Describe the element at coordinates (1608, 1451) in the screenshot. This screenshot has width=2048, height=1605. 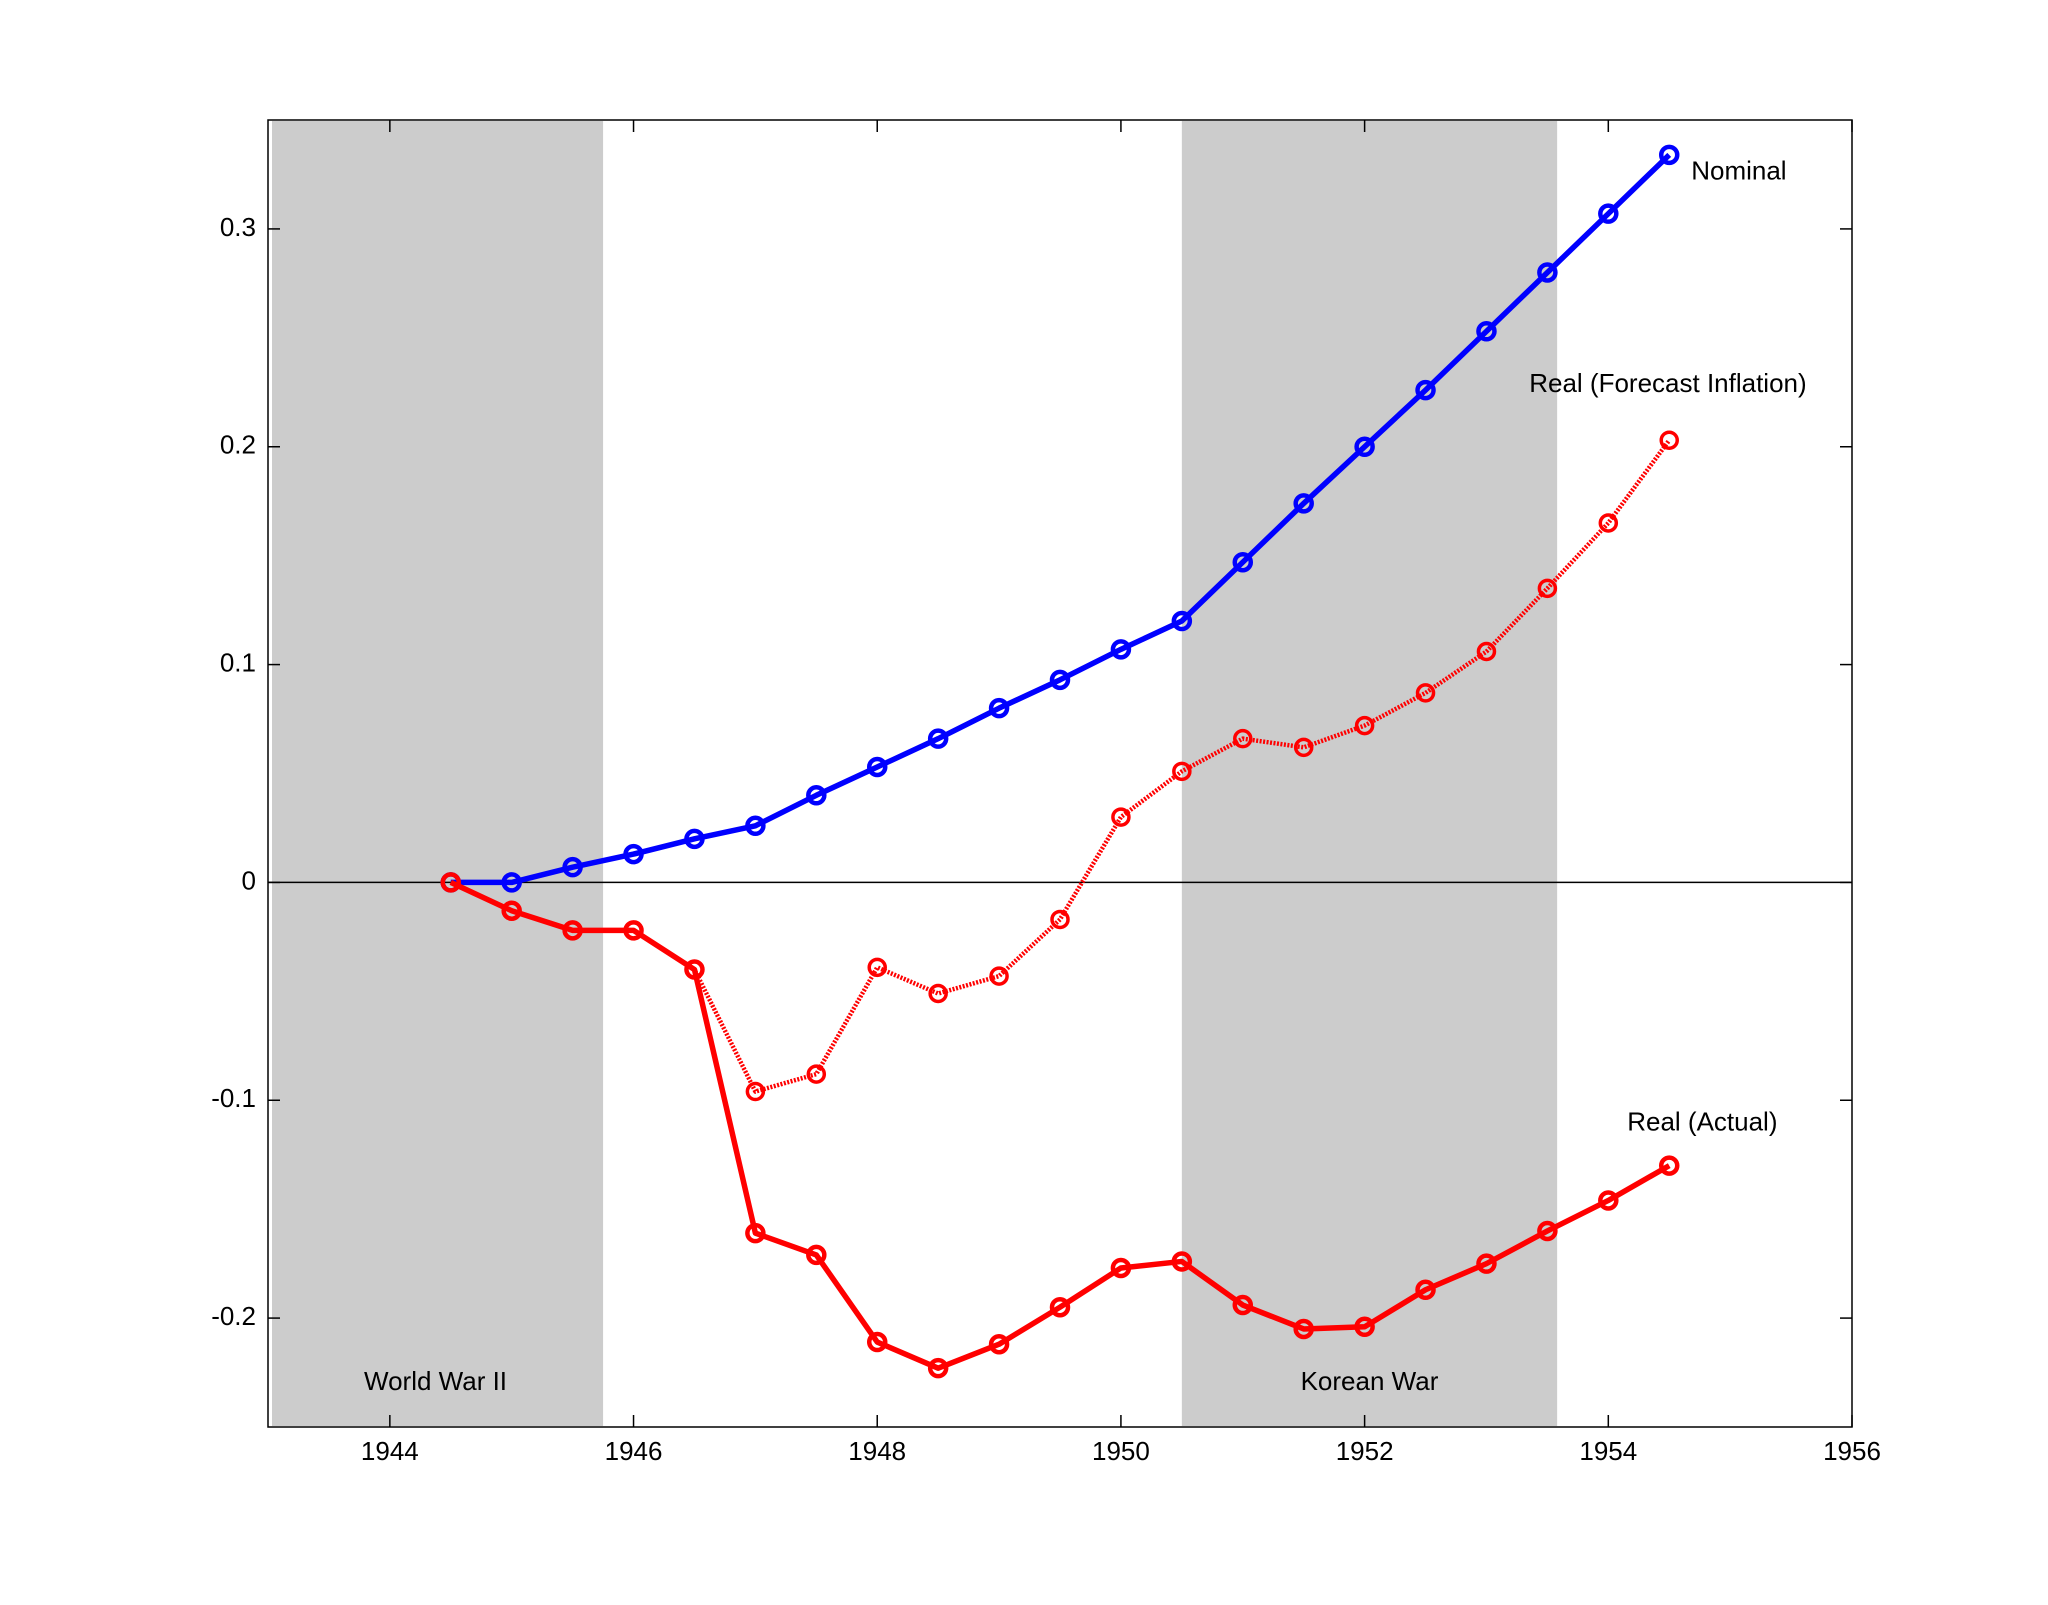
I see `x-tick-label: 1954` at that location.